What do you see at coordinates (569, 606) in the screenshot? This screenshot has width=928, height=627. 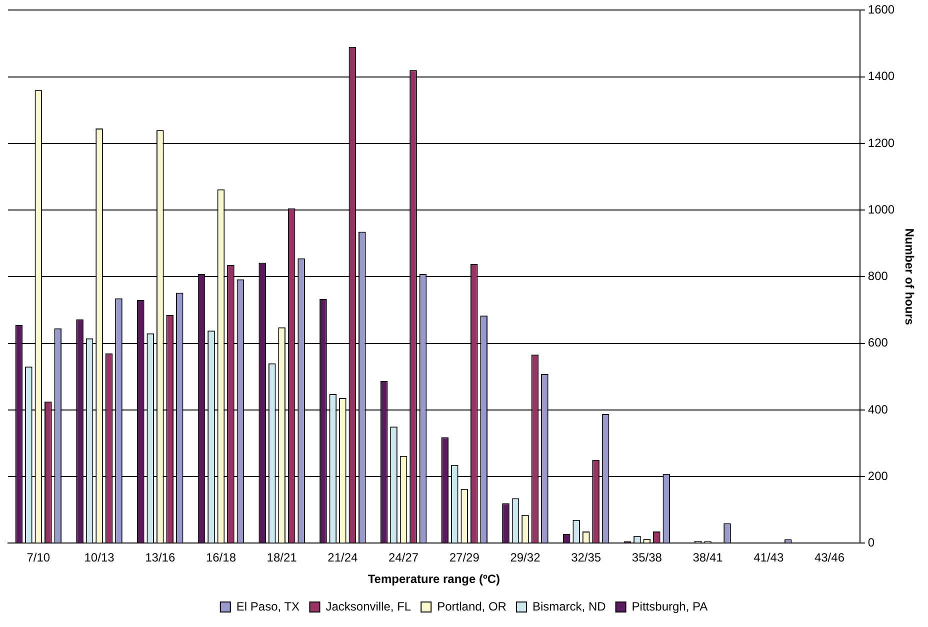 I see `legend-label: Bismarck, ND` at bounding box center [569, 606].